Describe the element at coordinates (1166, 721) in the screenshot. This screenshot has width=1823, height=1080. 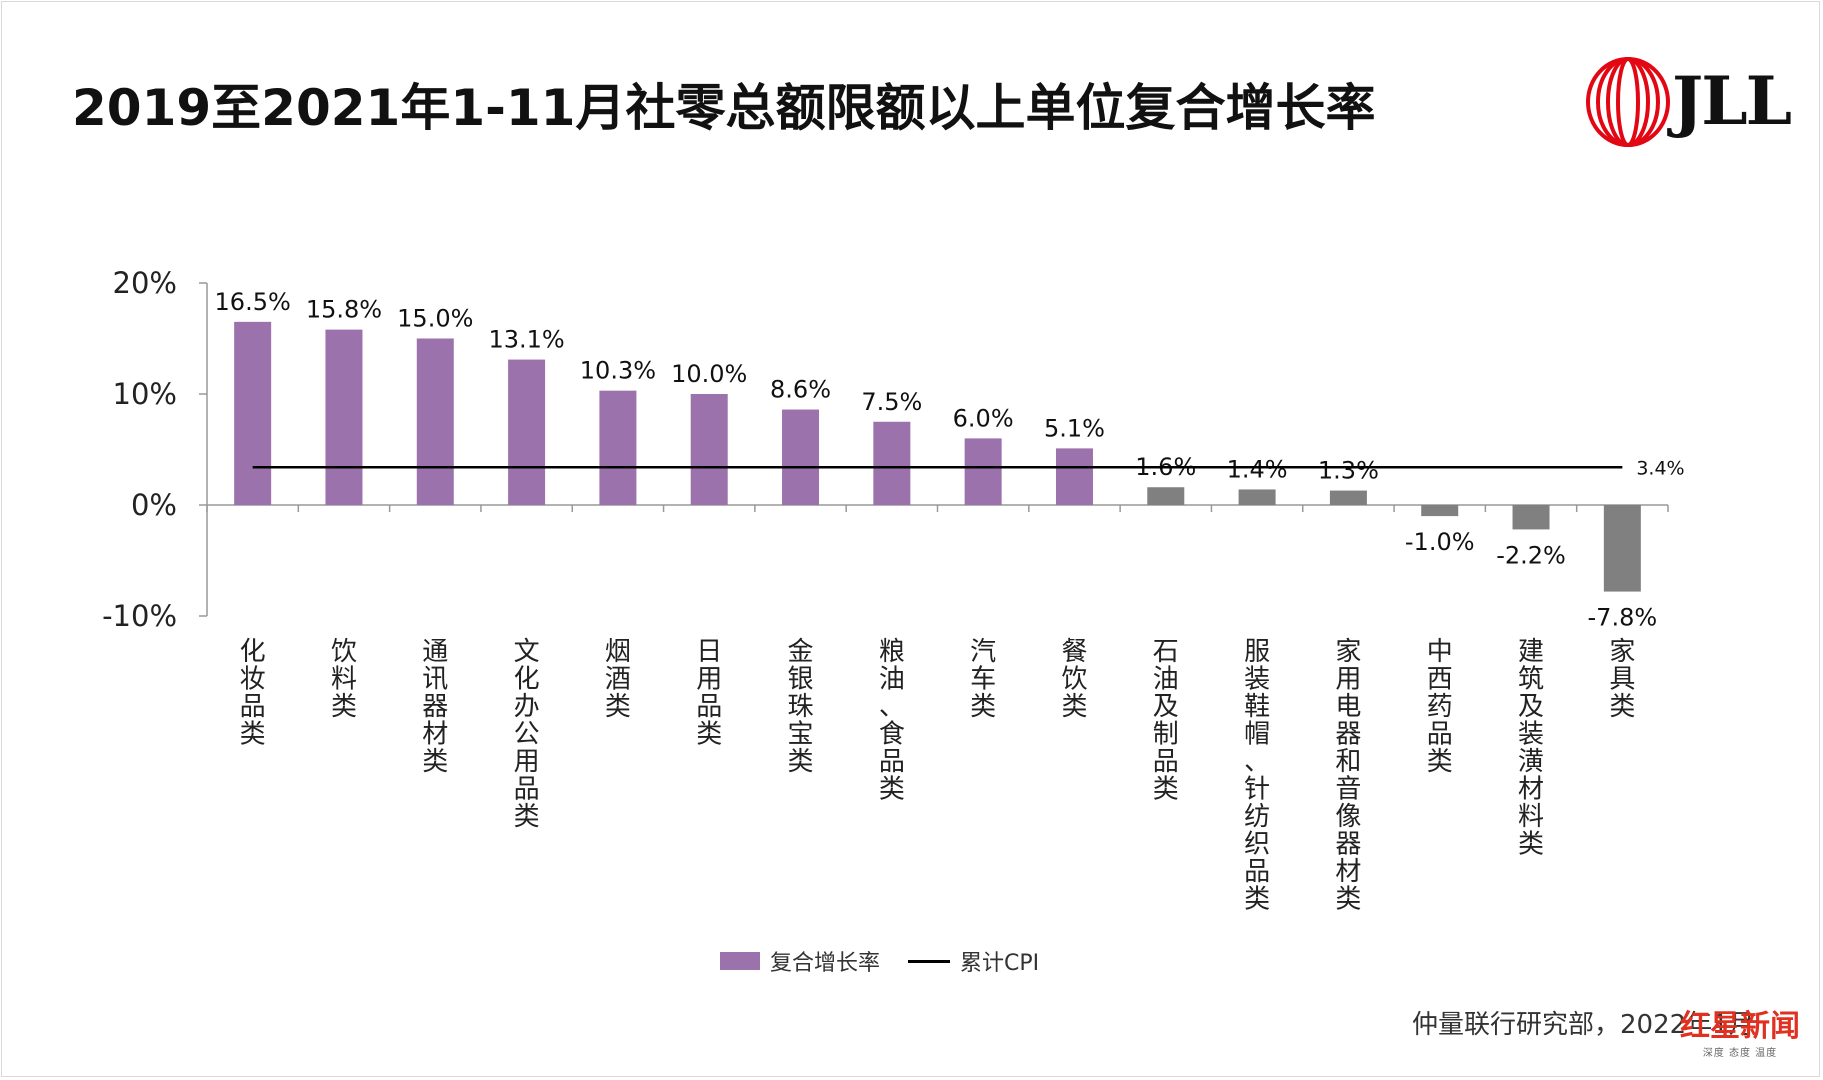
I see `x-category-label: 石油及制品类` at that location.